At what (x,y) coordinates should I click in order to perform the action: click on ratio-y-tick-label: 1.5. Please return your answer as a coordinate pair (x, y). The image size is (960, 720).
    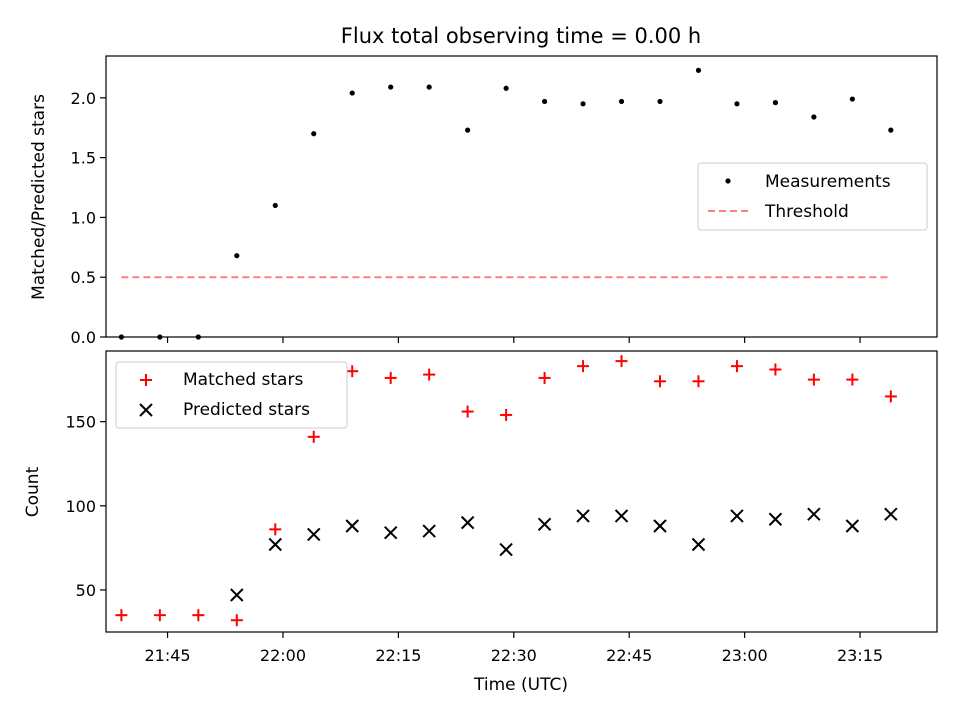
    Looking at the image, I should click on (83, 158).